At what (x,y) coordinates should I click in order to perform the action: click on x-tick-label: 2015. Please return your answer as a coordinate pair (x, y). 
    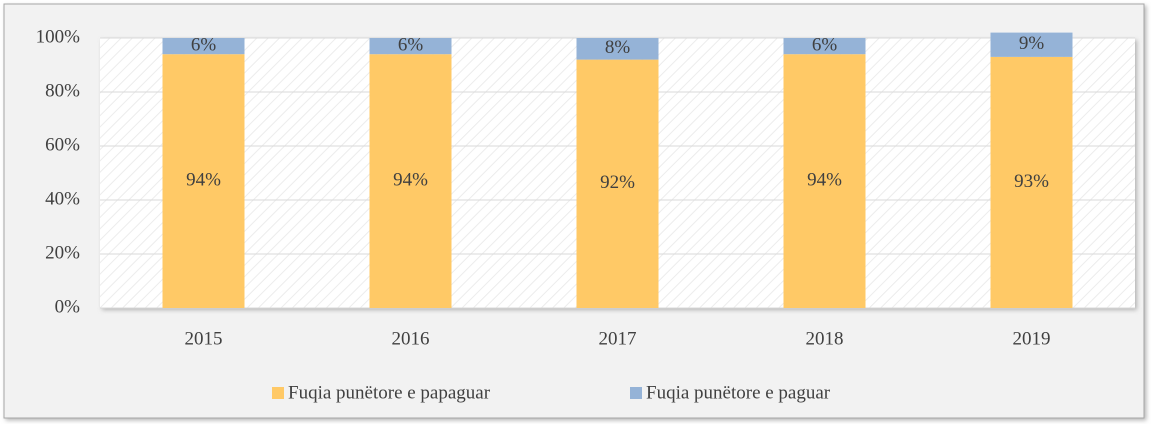
    Looking at the image, I should click on (204, 338).